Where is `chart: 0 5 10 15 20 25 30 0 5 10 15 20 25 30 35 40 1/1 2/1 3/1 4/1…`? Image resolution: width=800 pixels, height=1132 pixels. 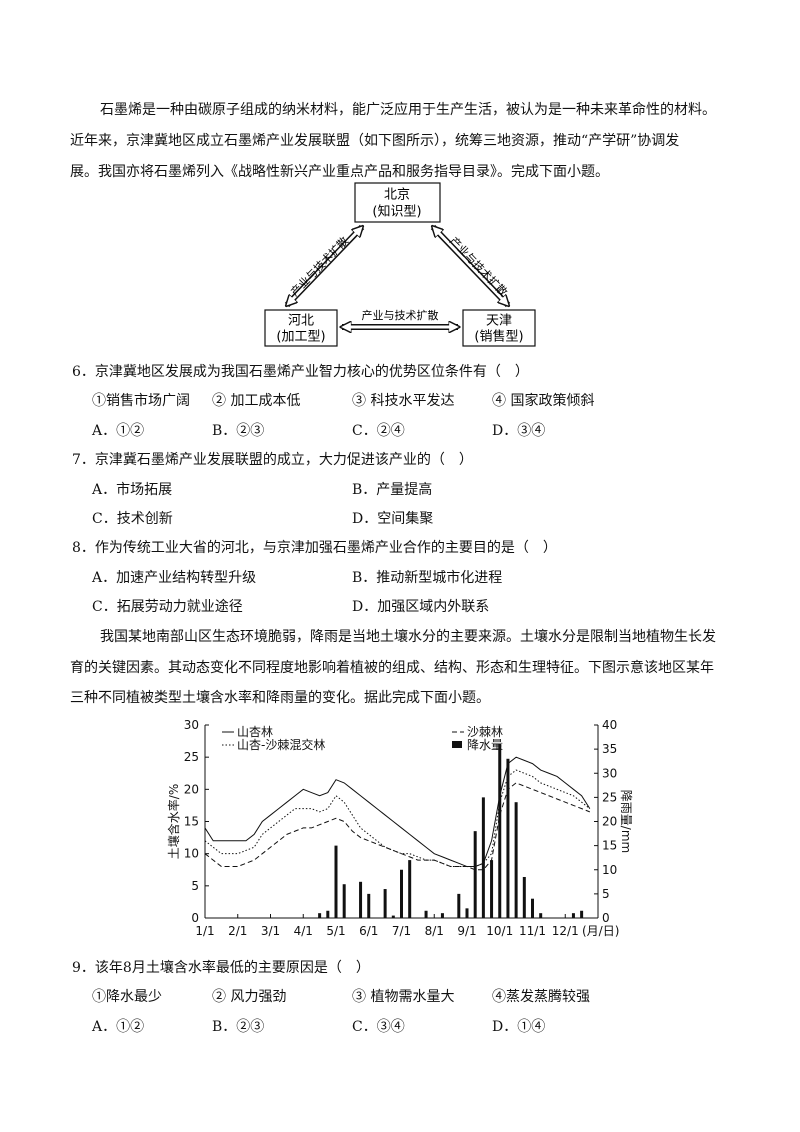
chart: 0 5 10 15 20 25 30 0 5 10 15 20 25 30 35 40 1/1 2/1 3/1 4/1… is located at coordinates (399, 828).